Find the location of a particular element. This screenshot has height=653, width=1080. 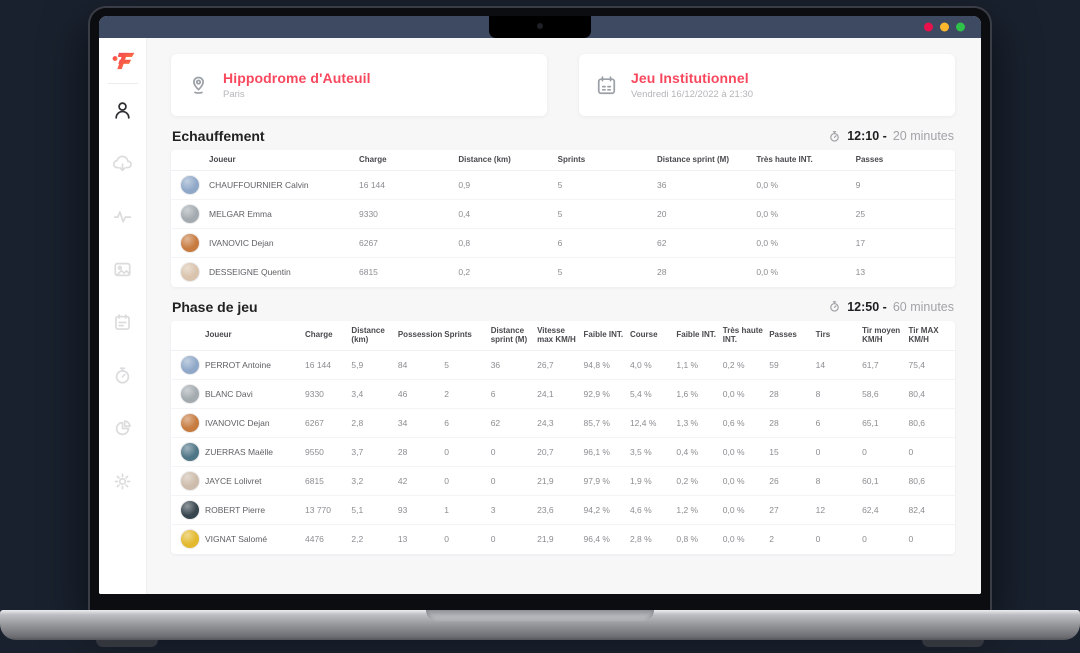

stat-cell: 24,3 is located at coordinates (560, 423).